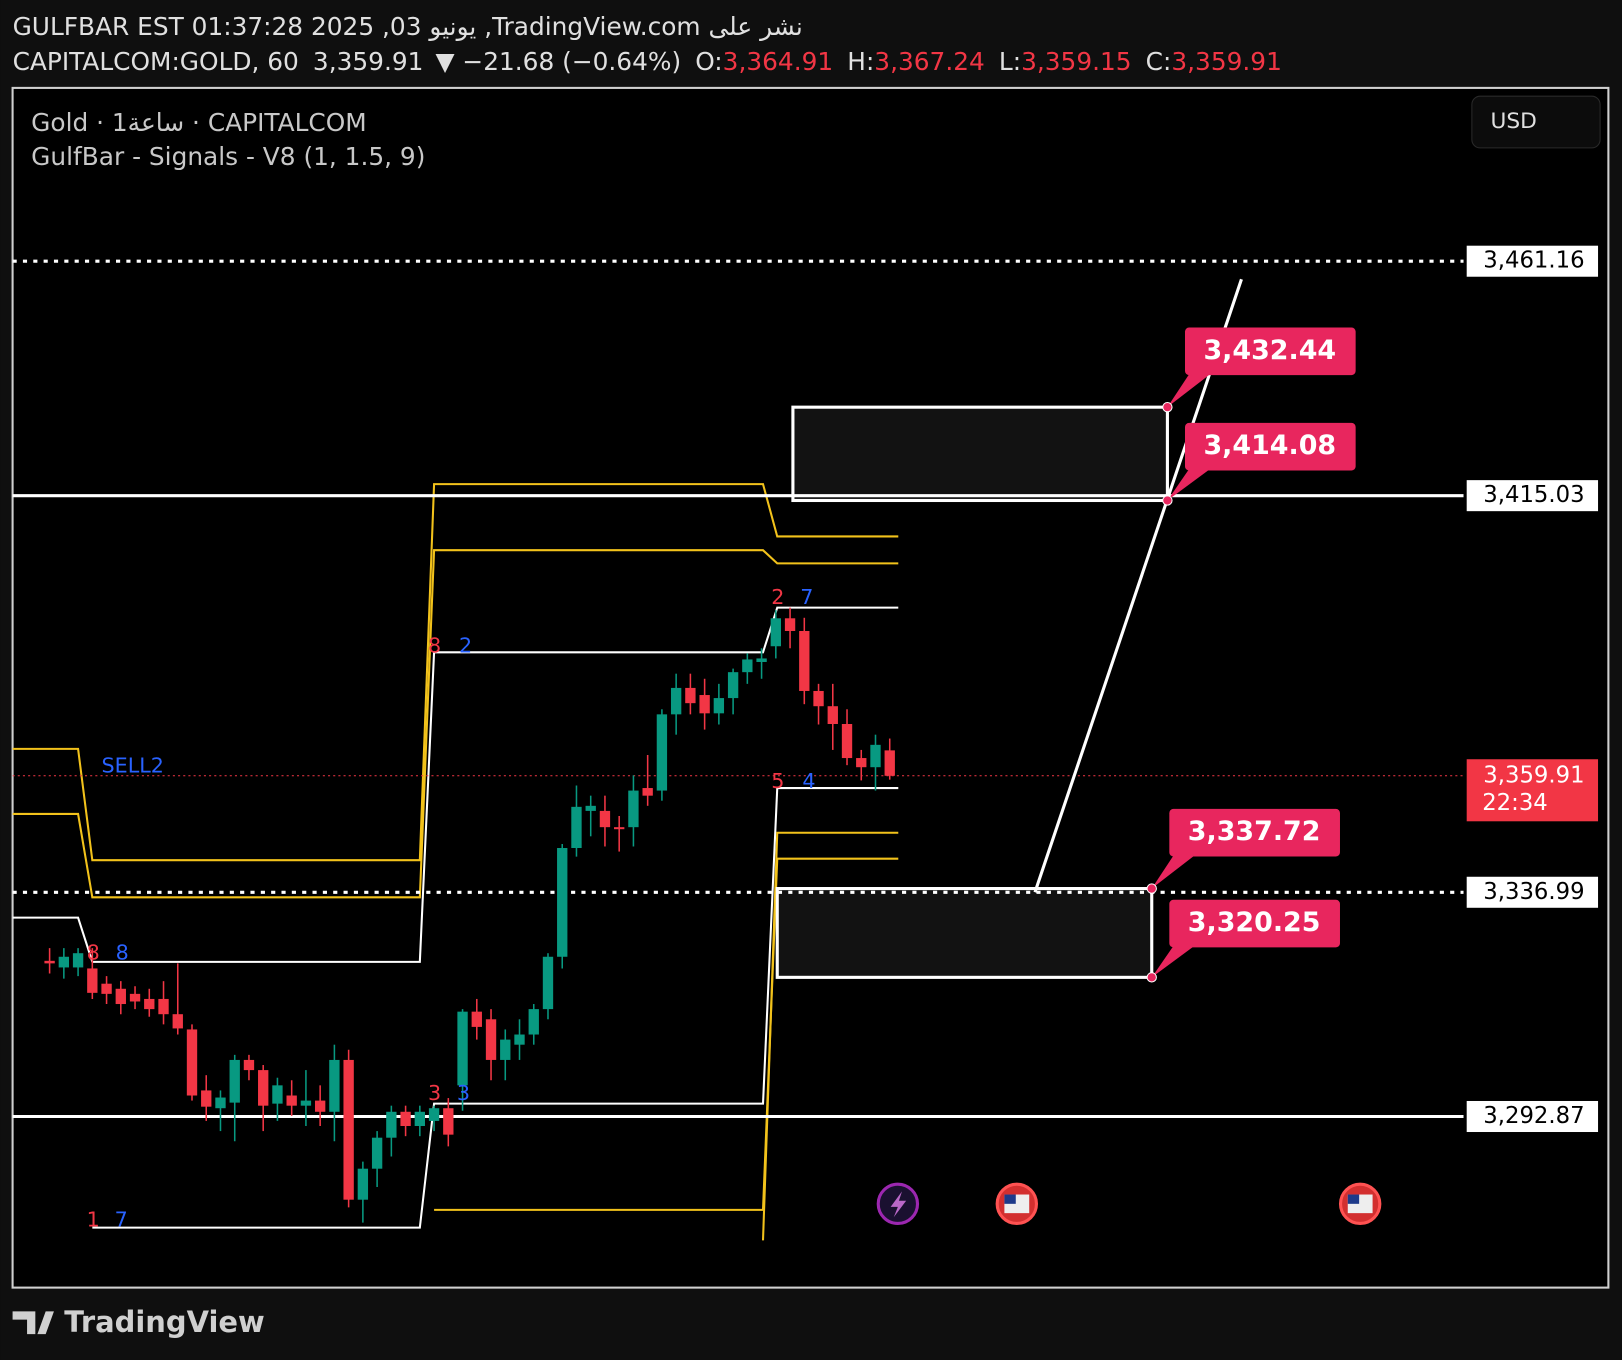  I want to click on currency-button, so click(1536, 122).